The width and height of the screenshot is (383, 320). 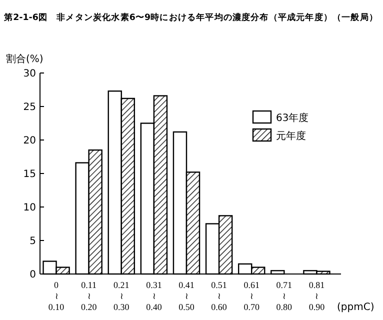 What do you see at coordinates (25, 59) in the screenshot?
I see `y-axis-title: 割合(%)` at bounding box center [25, 59].